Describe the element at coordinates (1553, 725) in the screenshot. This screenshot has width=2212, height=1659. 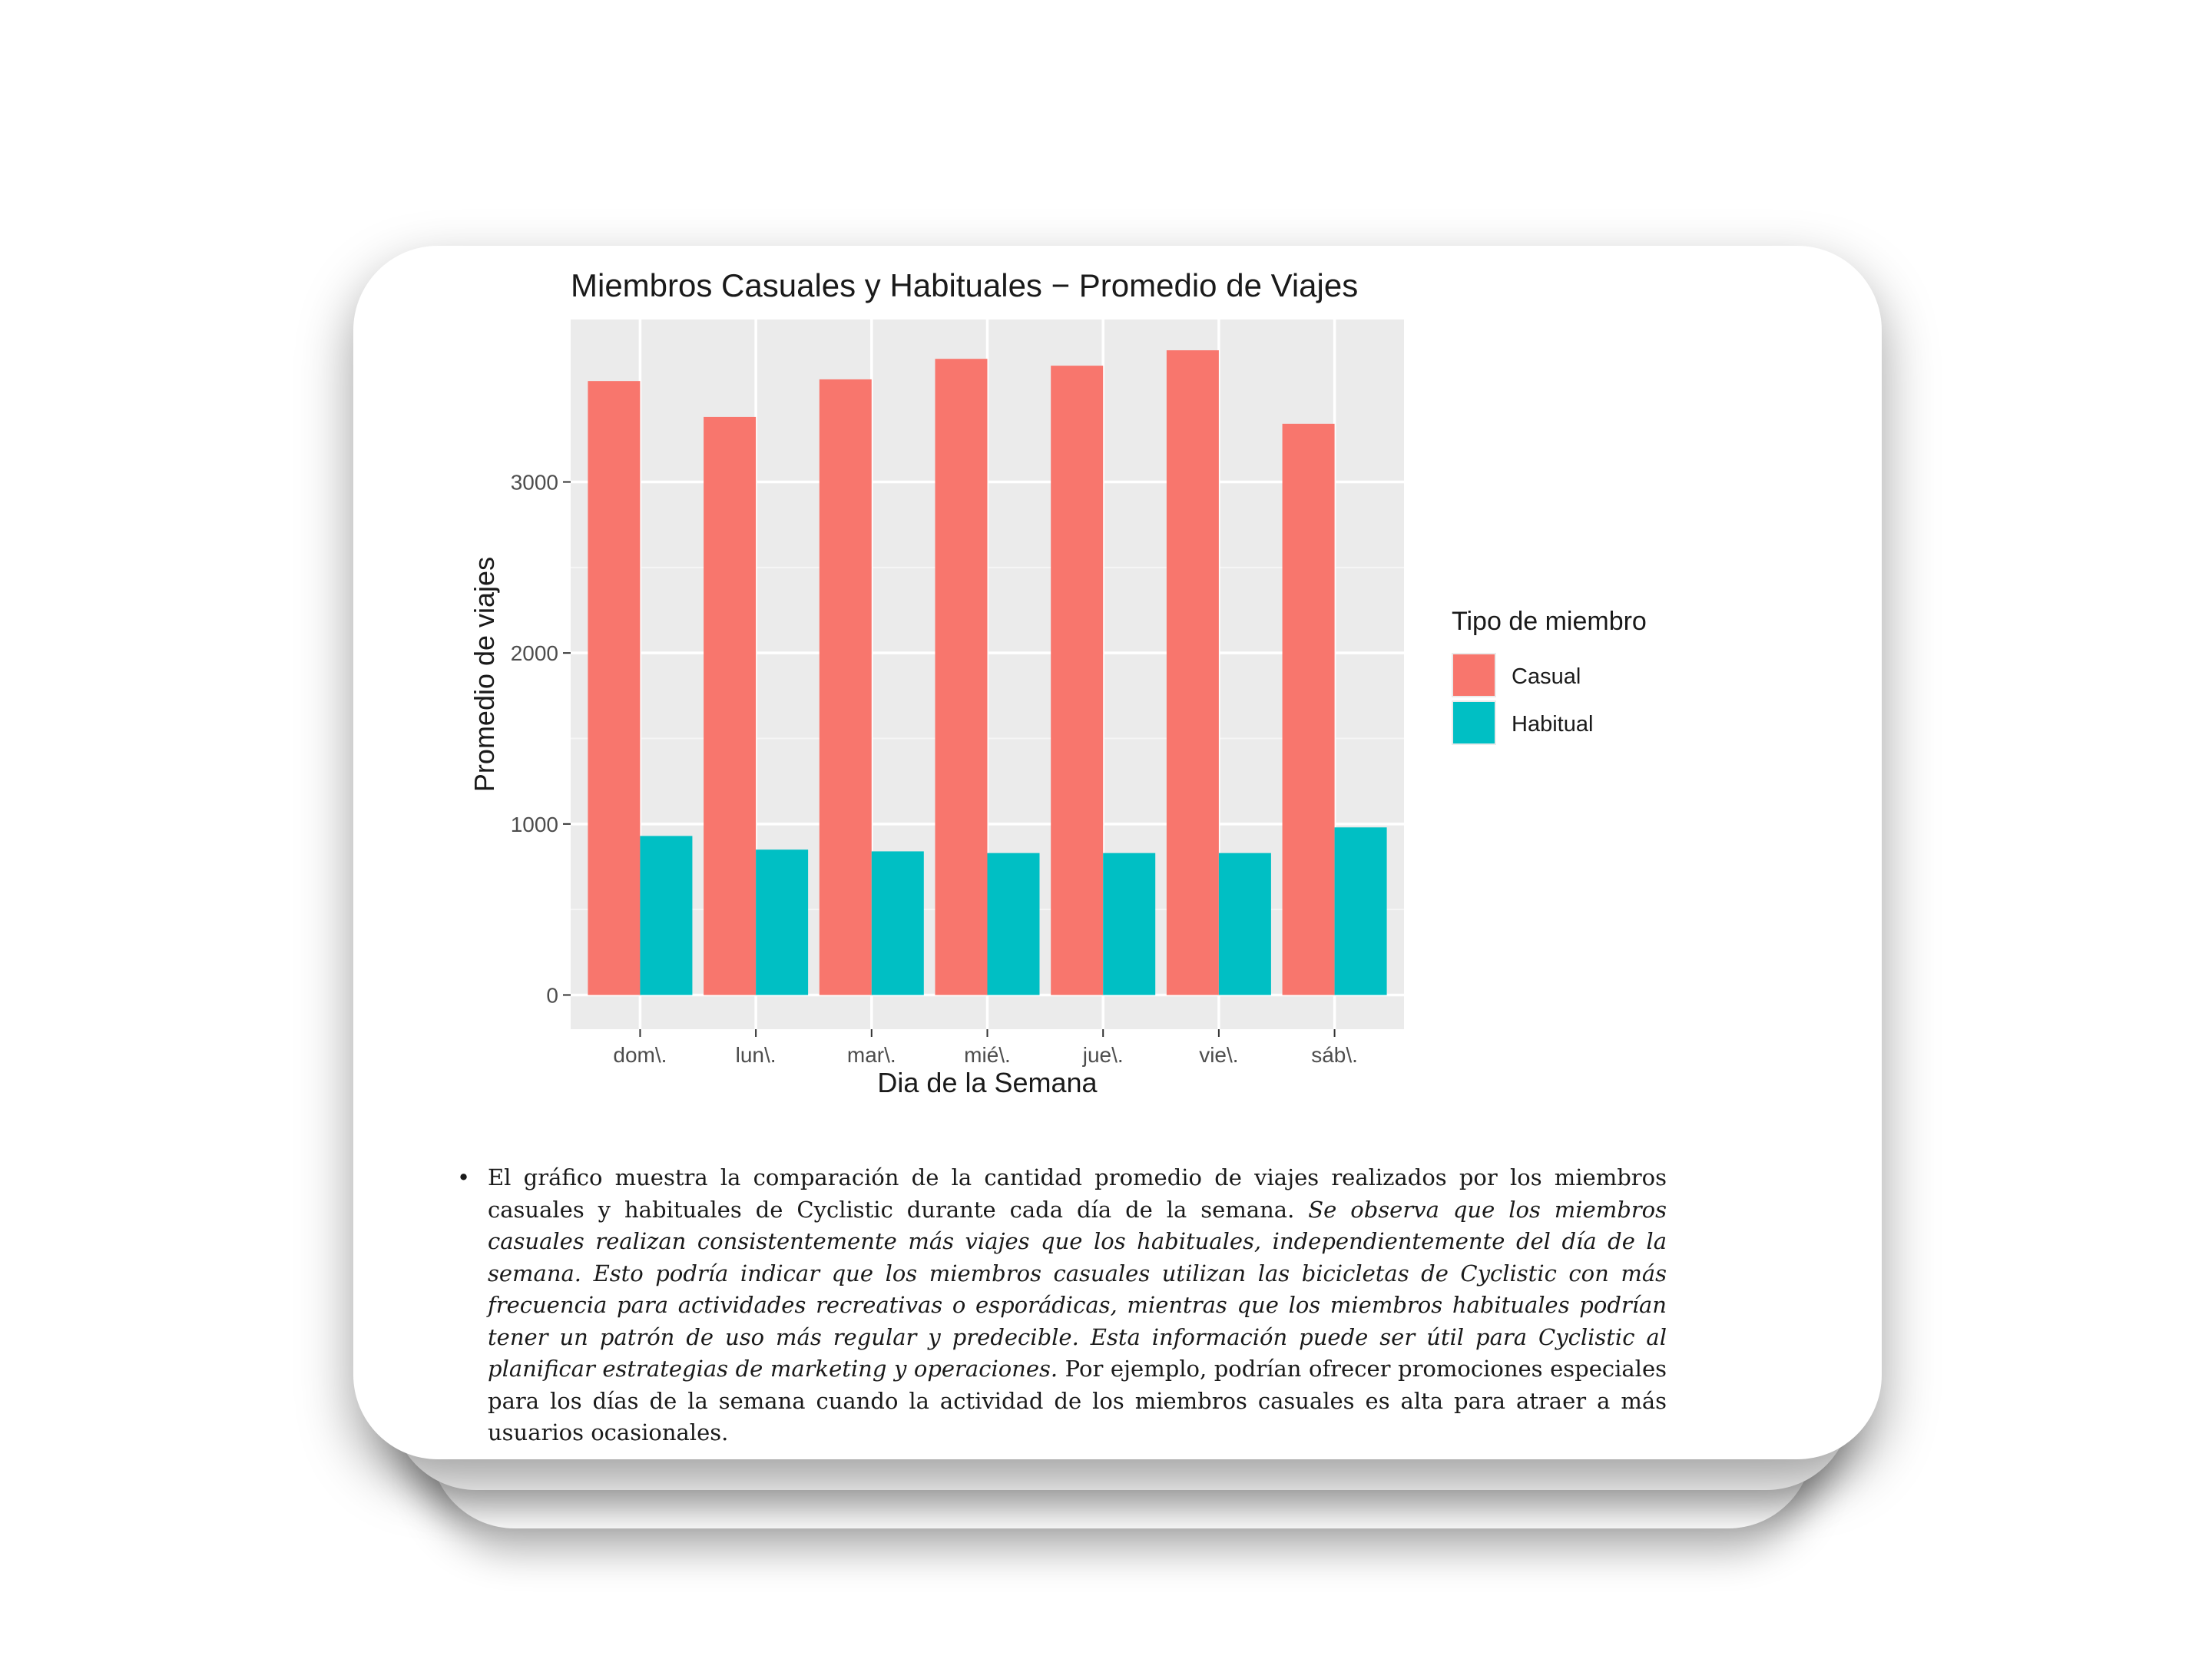
I see `legend-label-habitual: Habitual` at that location.